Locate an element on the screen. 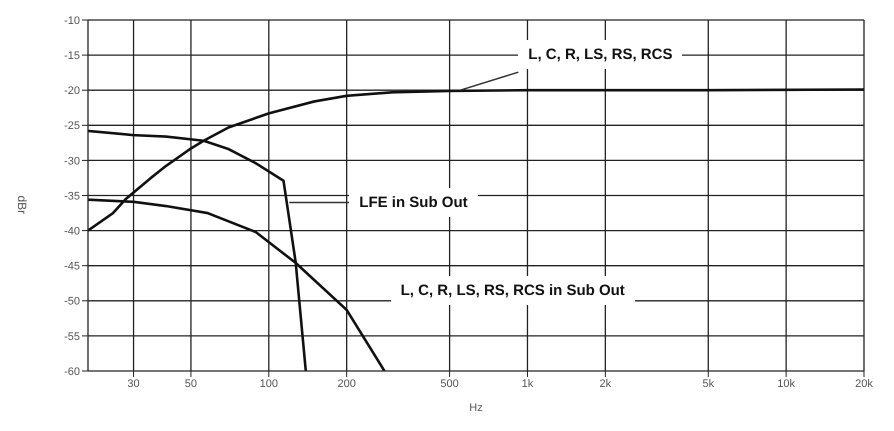 This screenshot has width=894, height=431. y-tick-label: -45 is located at coordinates (72, 266).